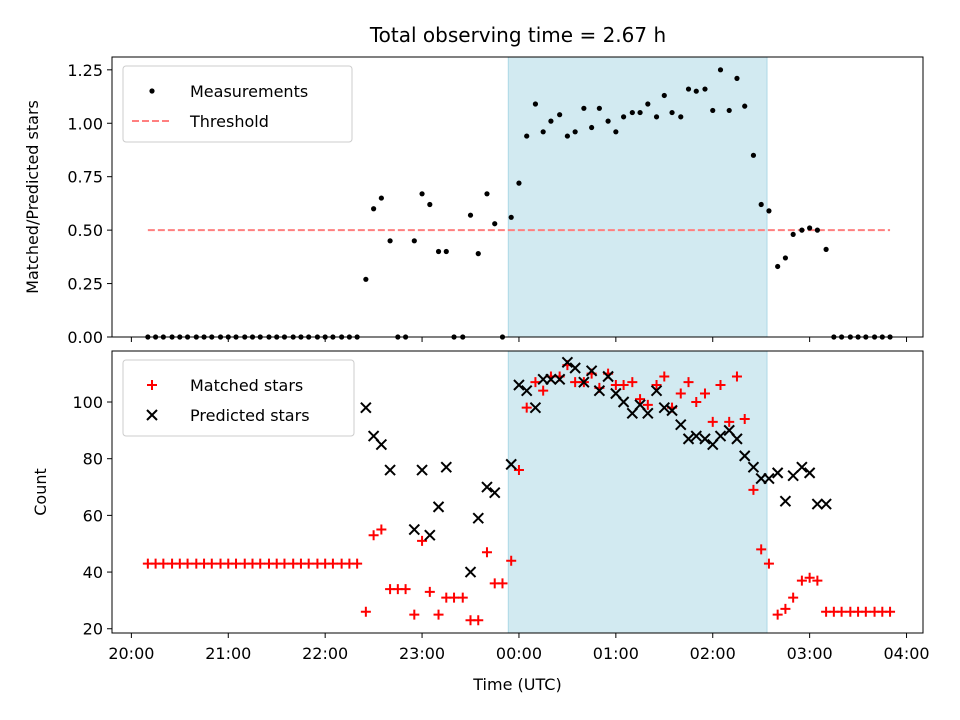 The image size is (960, 720). I want to click on y-axis-label: Matched/Predicted stars, so click(32, 197).